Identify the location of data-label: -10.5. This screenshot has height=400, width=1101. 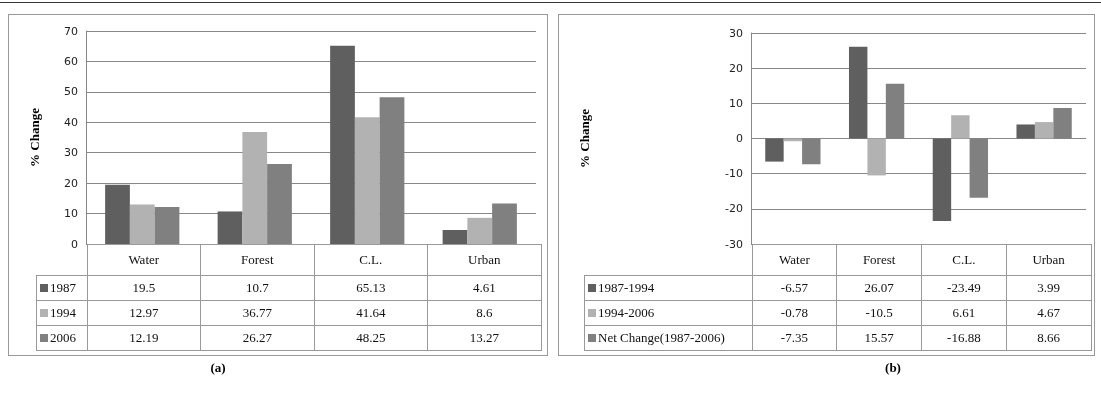
(879, 313).